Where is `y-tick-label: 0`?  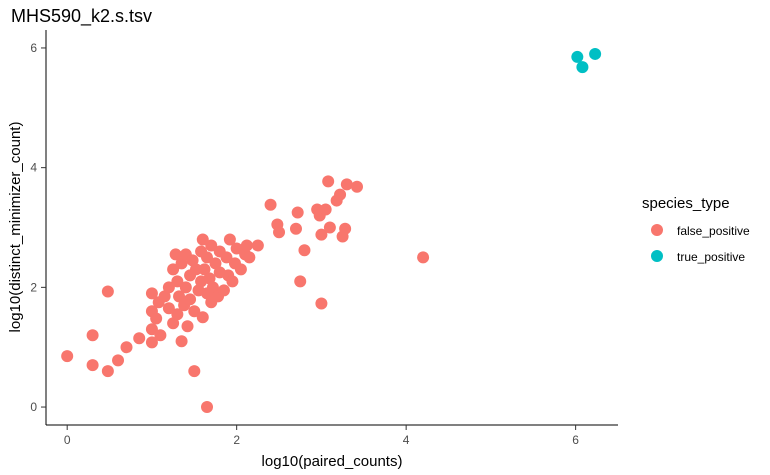
y-tick-label: 0 is located at coordinates (33, 407).